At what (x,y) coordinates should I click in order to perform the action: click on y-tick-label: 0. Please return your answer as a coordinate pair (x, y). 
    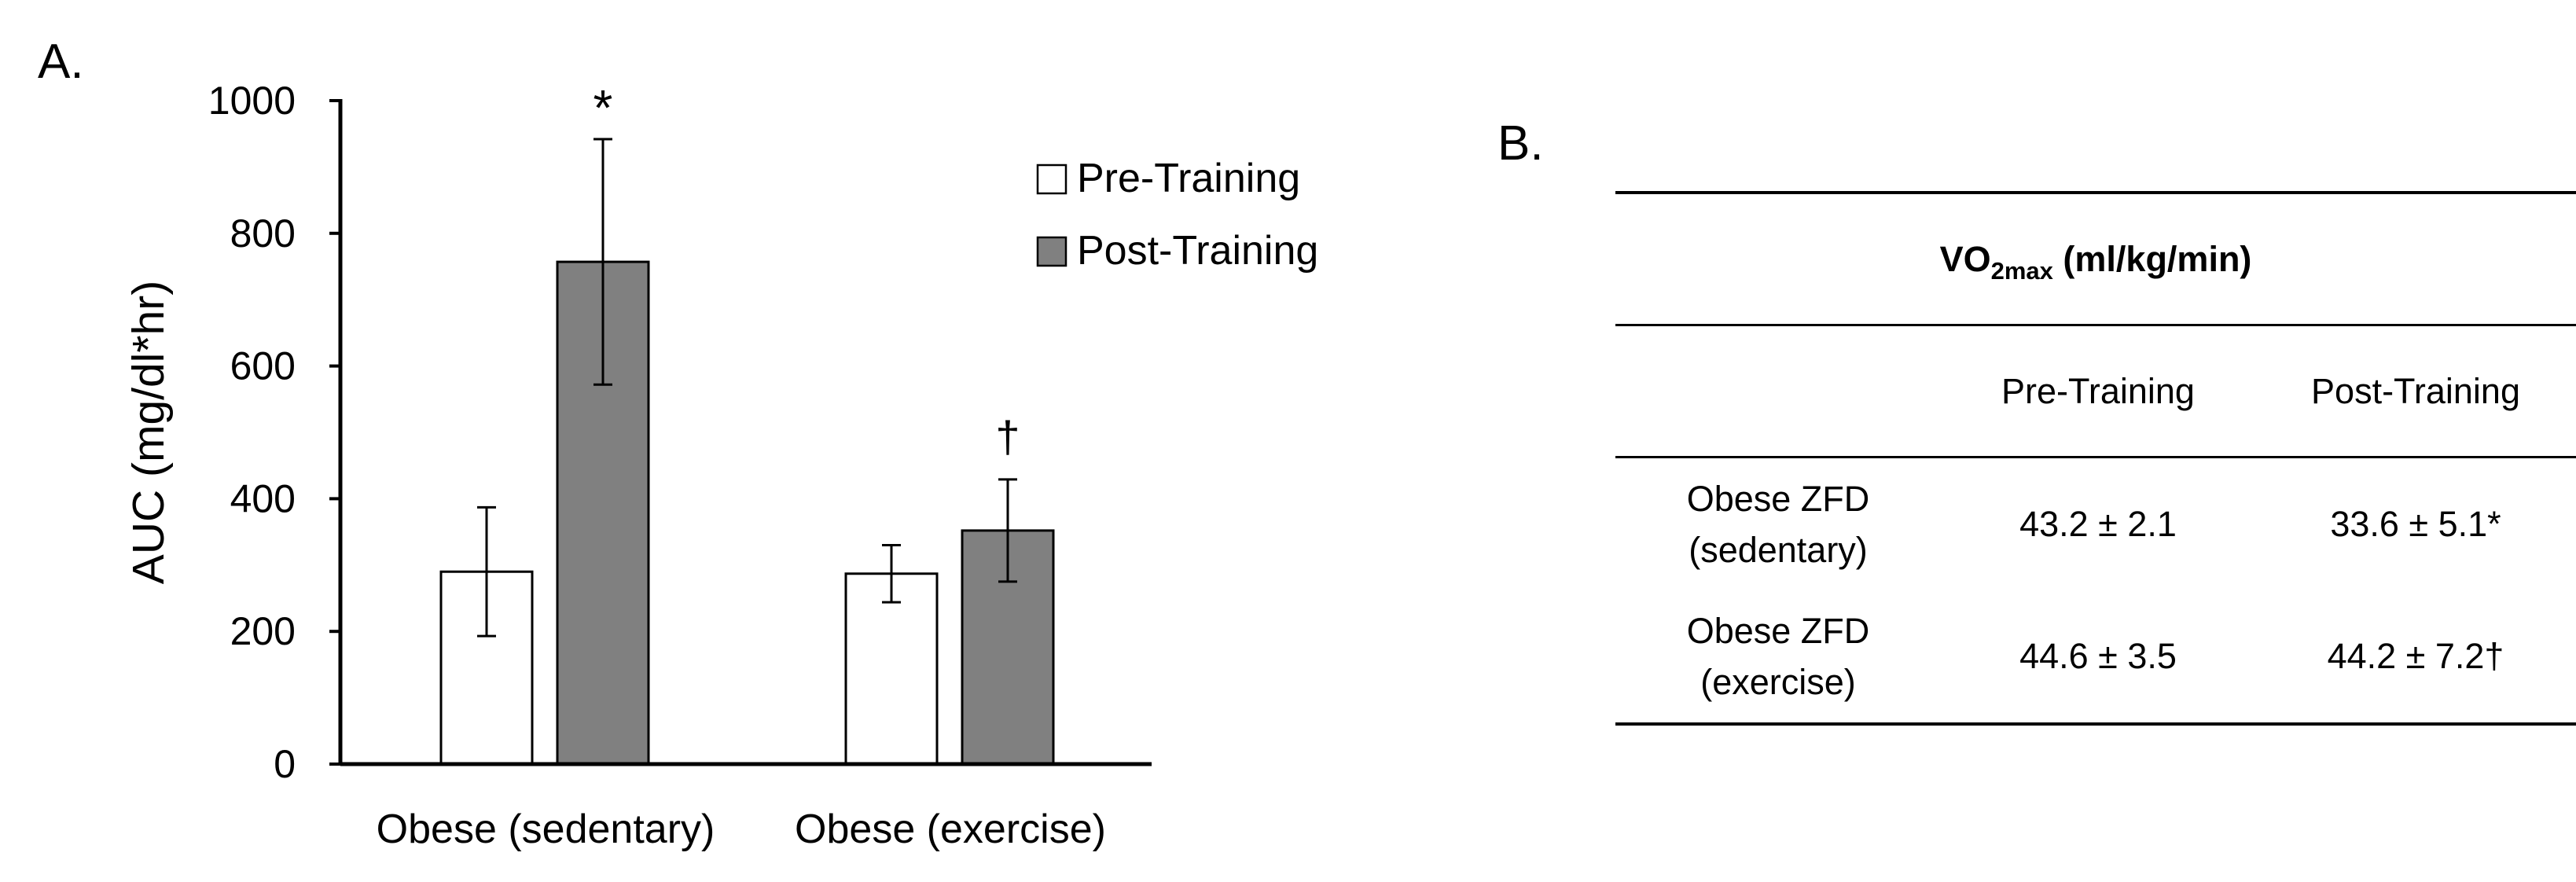
    Looking at the image, I should click on (285, 764).